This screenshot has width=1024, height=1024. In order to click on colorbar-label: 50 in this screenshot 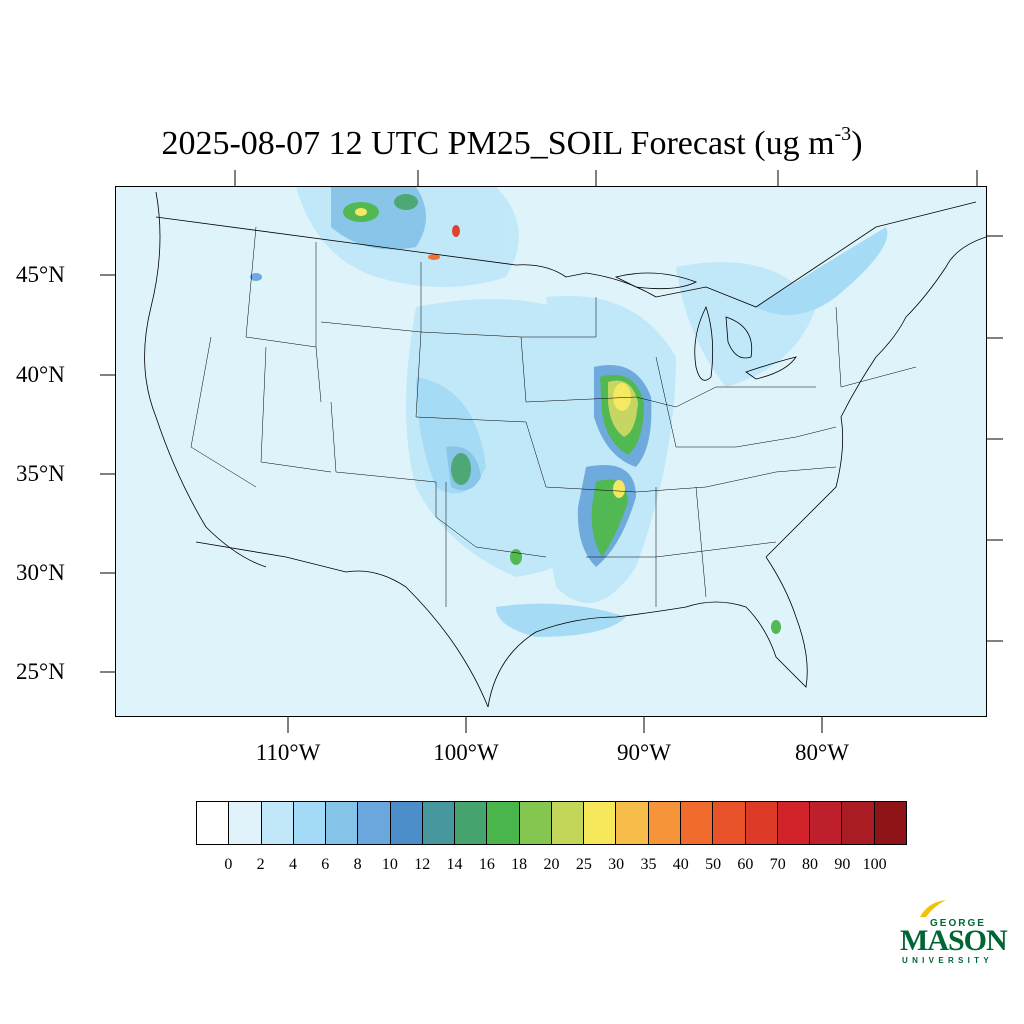, I will do `click(713, 864)`.